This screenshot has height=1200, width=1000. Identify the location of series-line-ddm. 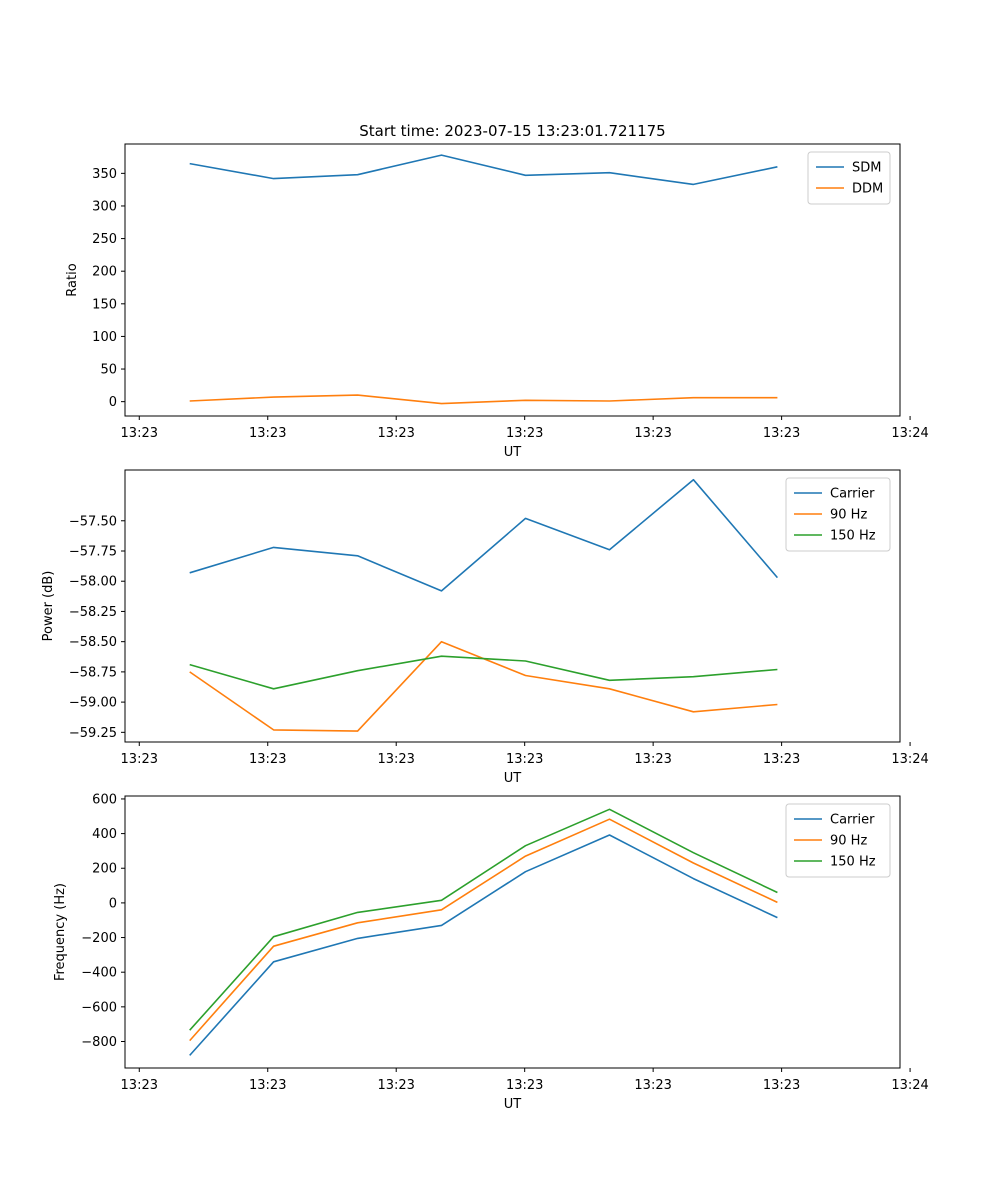
(483, 399).